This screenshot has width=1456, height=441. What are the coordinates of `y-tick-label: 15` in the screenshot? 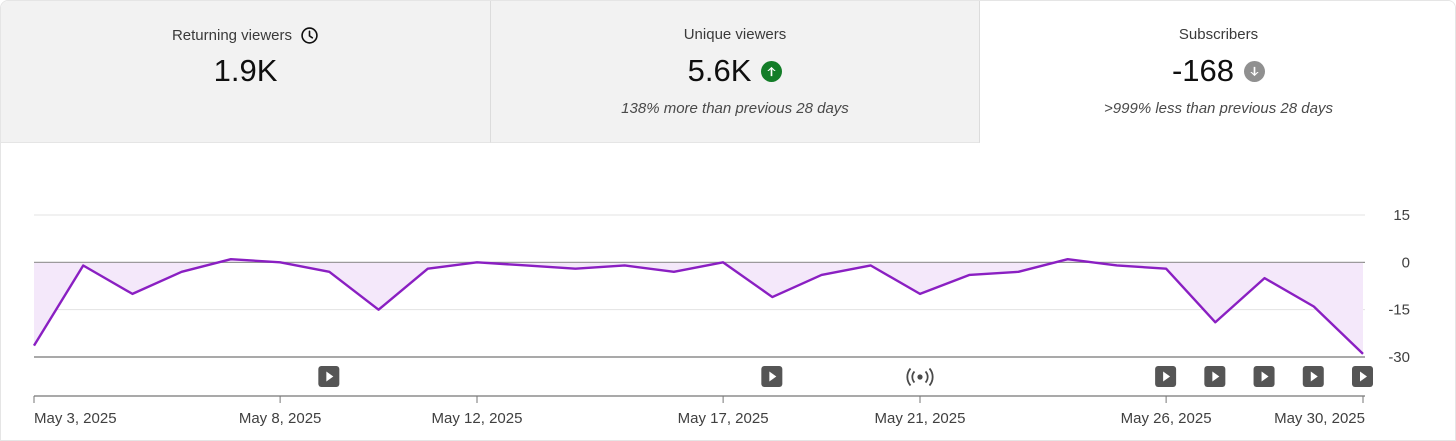 It's located at (1401, 215).